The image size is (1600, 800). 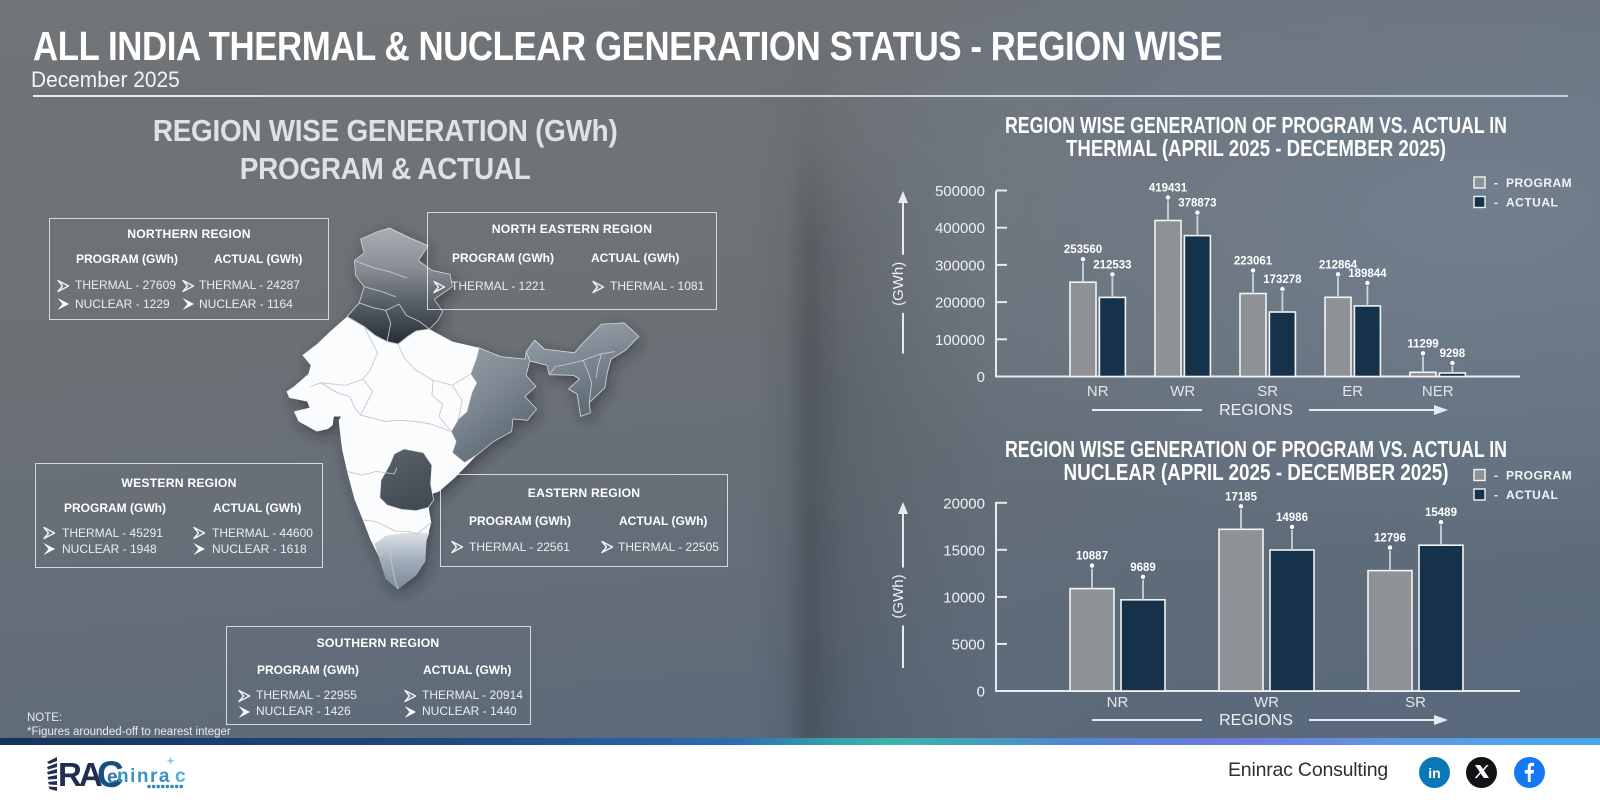 I want to click on svg-text: 500000, so click(x=960, y=191).